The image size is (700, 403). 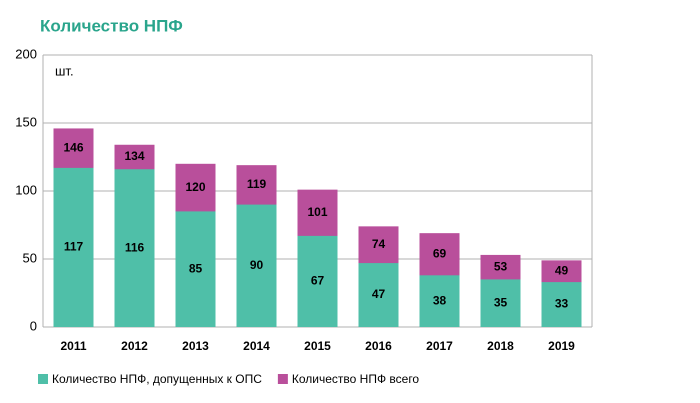 I want to click on x-tick-label: 2012, so click(x=134, y=346).